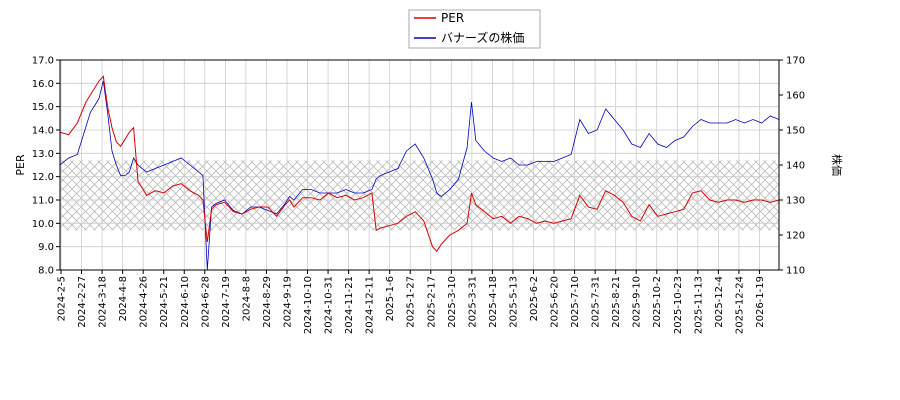 The image size is (900, 400). I want to click on x-tick-label: 2024-10-10, so click(308, 305).